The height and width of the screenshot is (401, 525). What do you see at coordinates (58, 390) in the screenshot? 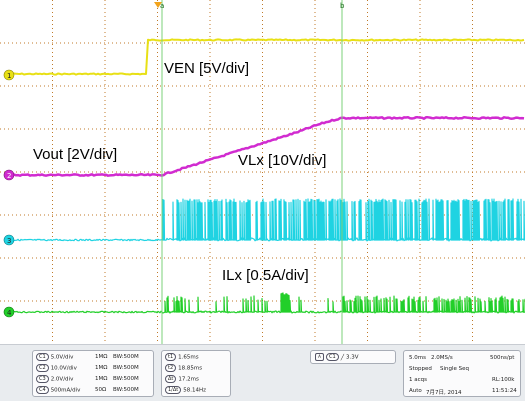
I see `channel-row-c4: C4 500mA/div` at bounding box center [58, 390].